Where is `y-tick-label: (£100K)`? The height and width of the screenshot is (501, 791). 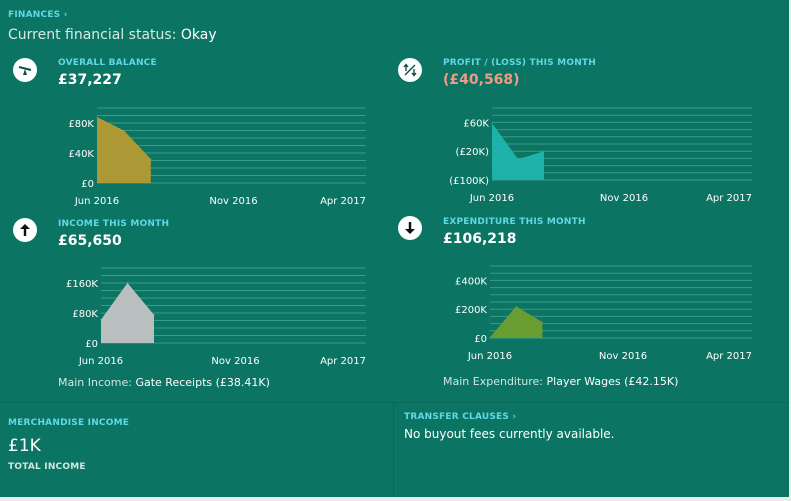 y-tick-label: (£100K) is located at coordinates (469, 181).